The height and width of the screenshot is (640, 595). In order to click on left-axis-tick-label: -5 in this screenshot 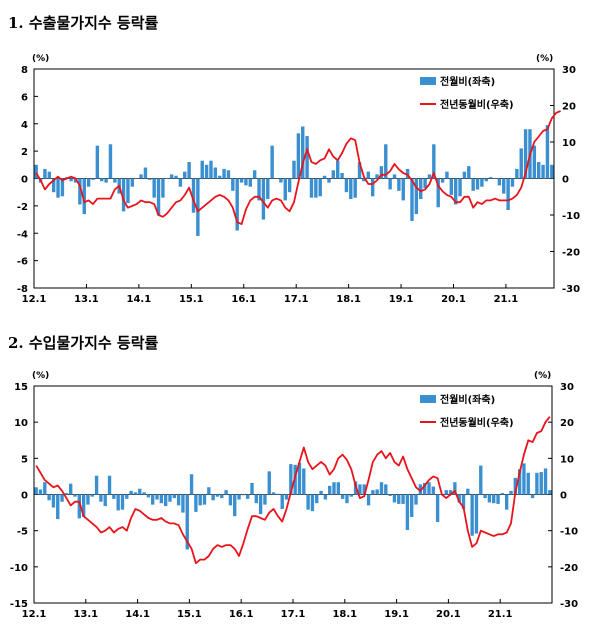, I will do `click(22, 532)`.